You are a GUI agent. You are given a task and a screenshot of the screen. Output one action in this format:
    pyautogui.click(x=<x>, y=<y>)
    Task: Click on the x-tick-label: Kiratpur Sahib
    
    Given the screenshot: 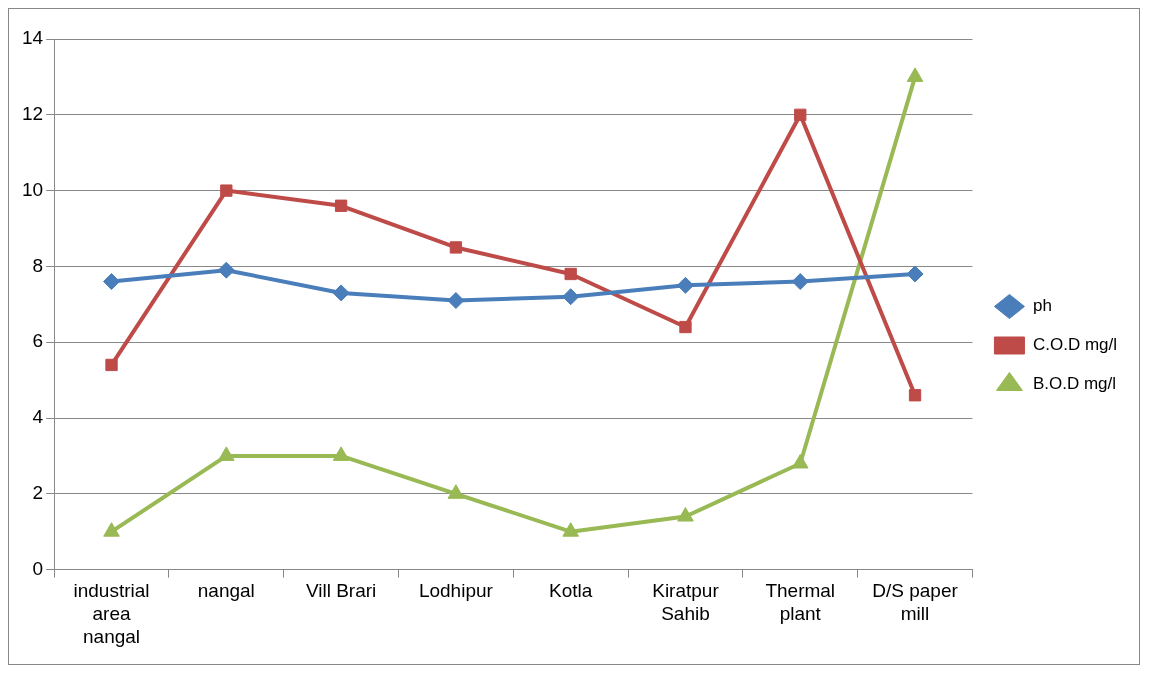 What is the action you would take?
    pyautogui.click(x=686, y=602)
    